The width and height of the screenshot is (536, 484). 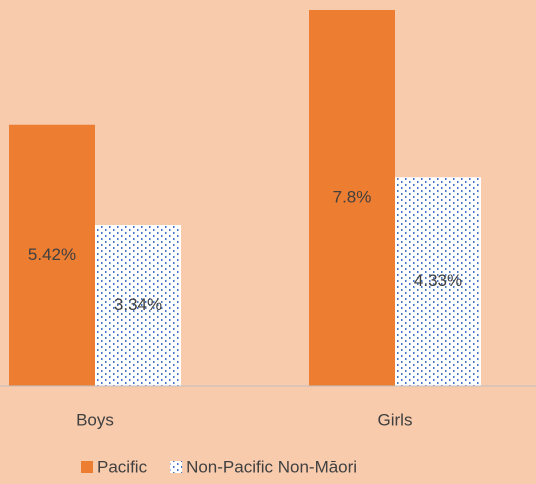 What do you see at coordinates (122, 466) in the screenshot?
I see `legend-label: Pacific` at bounding box center [122, 466].